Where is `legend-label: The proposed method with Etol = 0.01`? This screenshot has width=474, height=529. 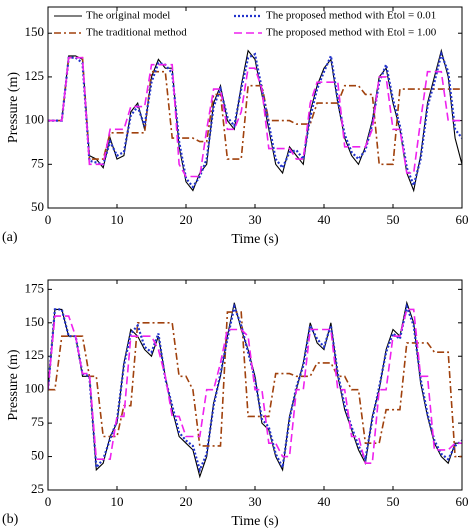 legend-label: The proposed method with Etol = 0.01 is located at coordinates (351, 16).